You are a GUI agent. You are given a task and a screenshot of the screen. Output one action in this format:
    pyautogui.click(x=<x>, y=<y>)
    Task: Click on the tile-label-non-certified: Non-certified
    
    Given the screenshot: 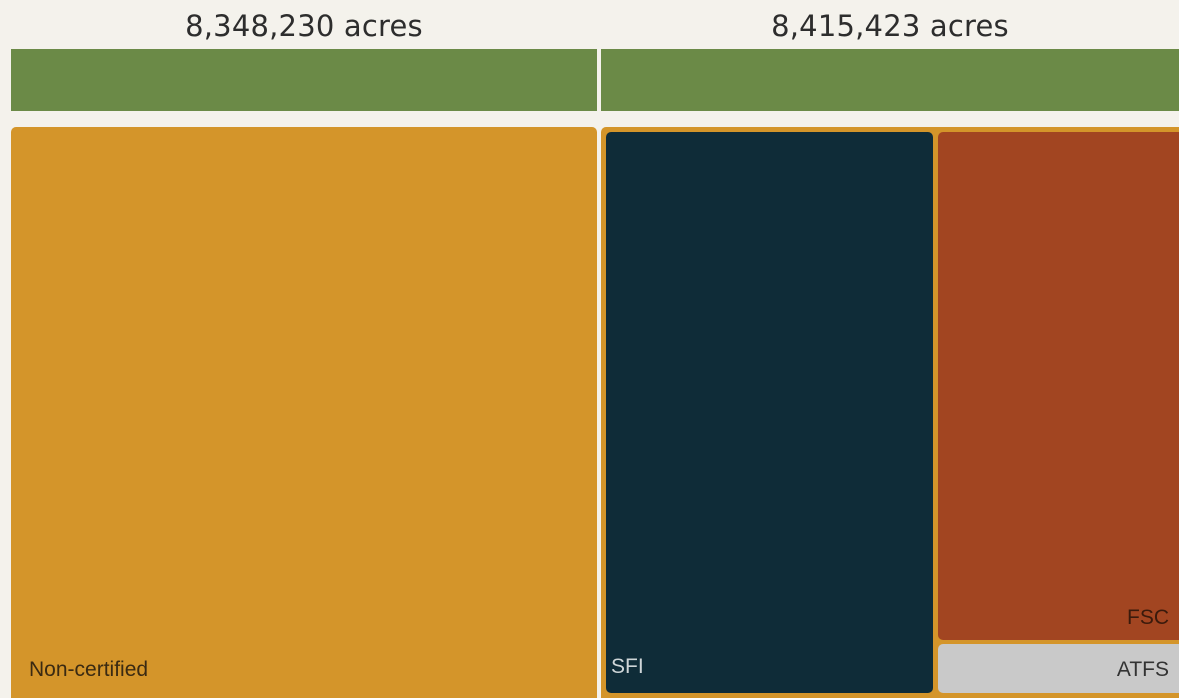 What is the action you would take?
    pyautogui.click(x=89, y=669)
    